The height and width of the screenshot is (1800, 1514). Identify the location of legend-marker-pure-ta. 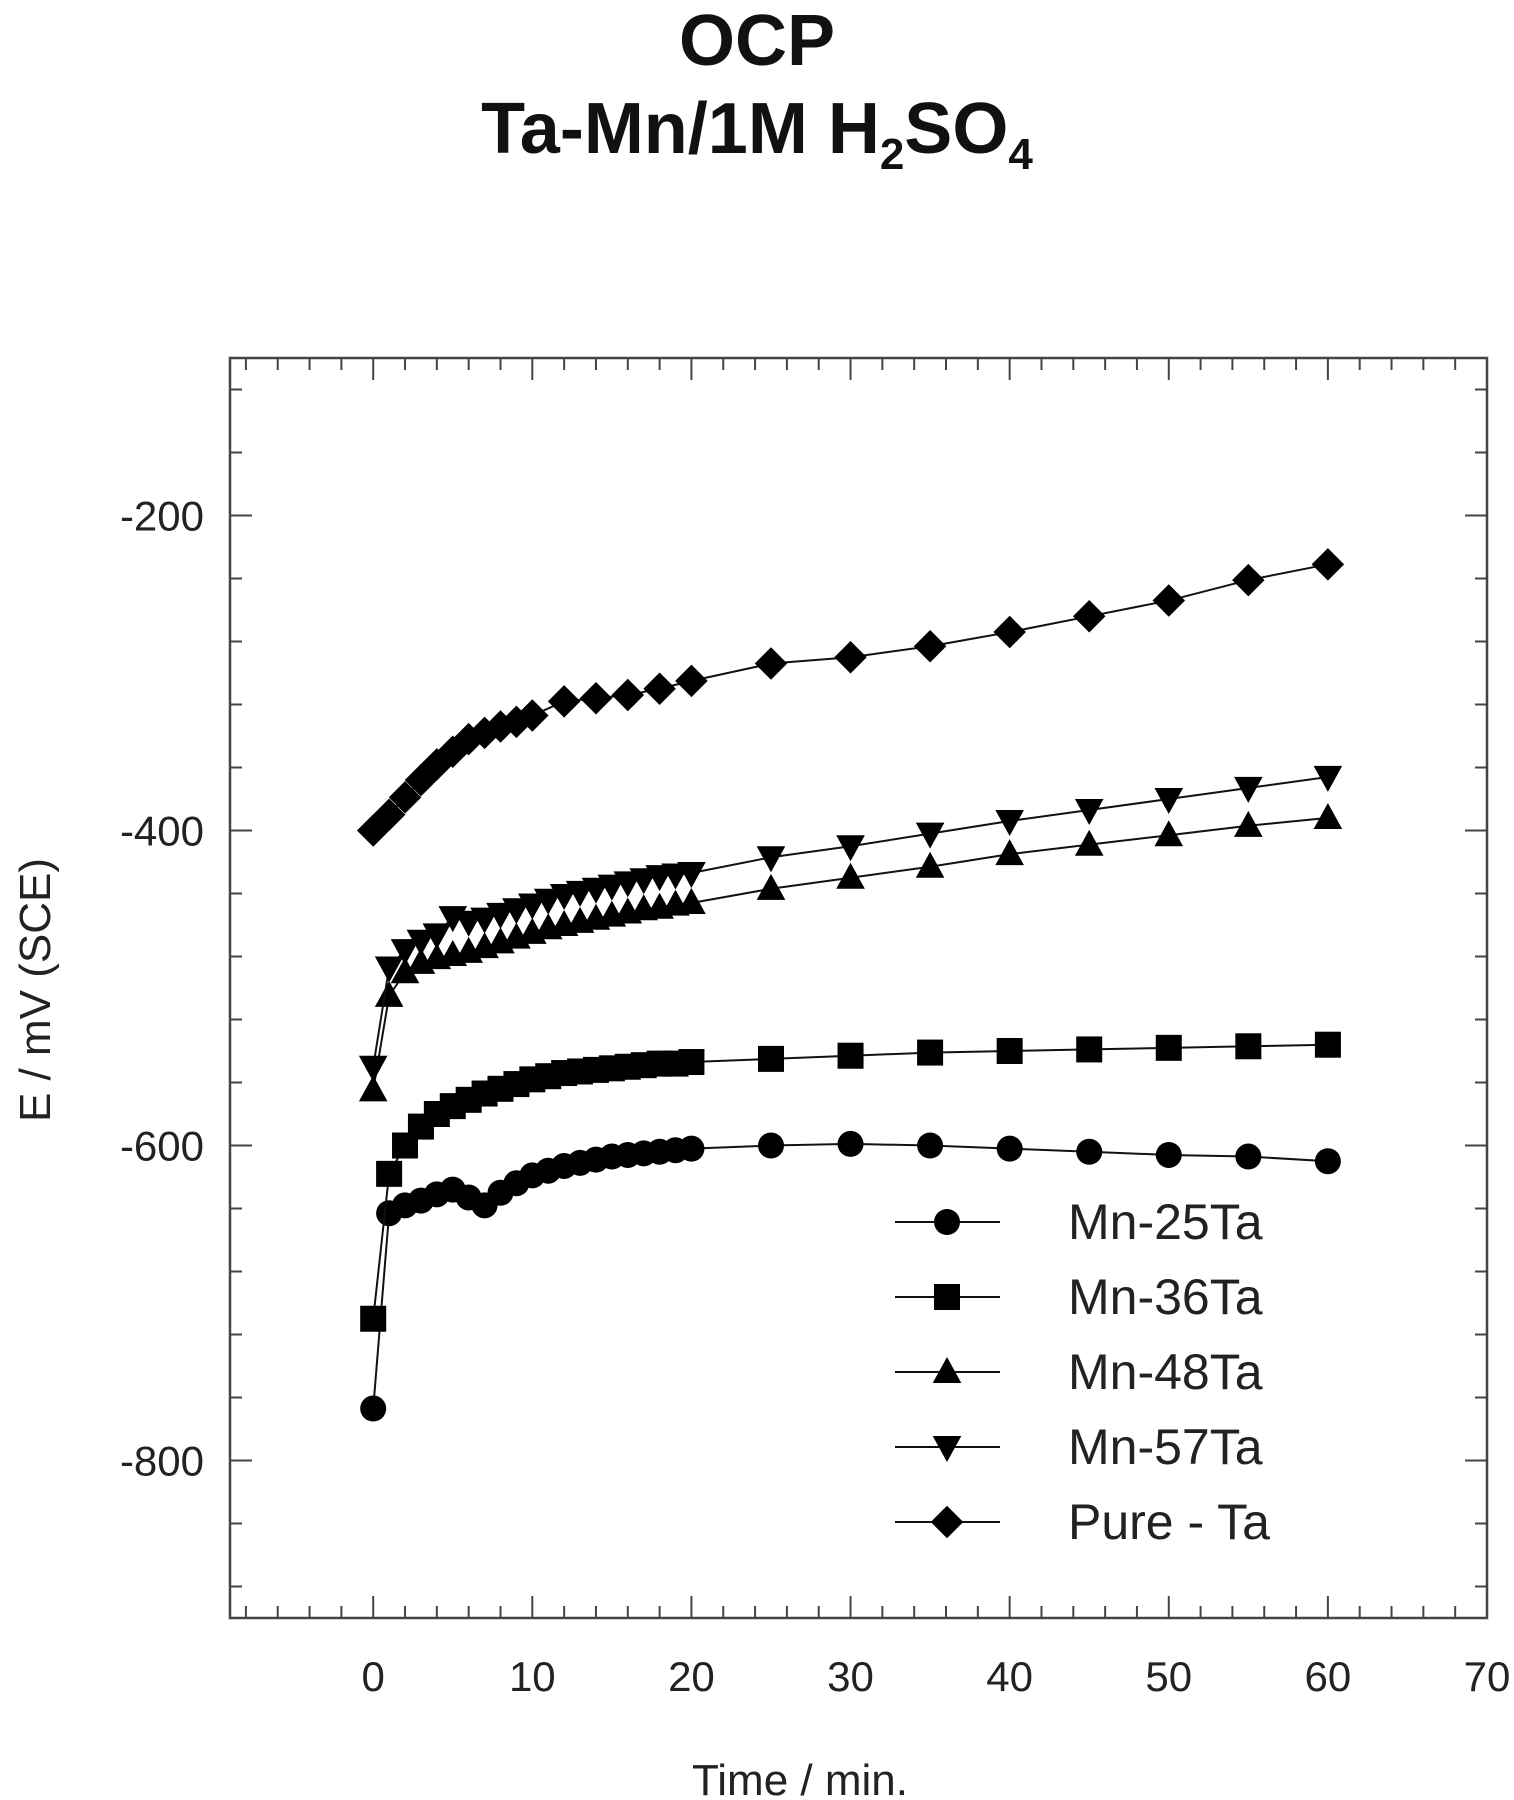
(947, 1522).